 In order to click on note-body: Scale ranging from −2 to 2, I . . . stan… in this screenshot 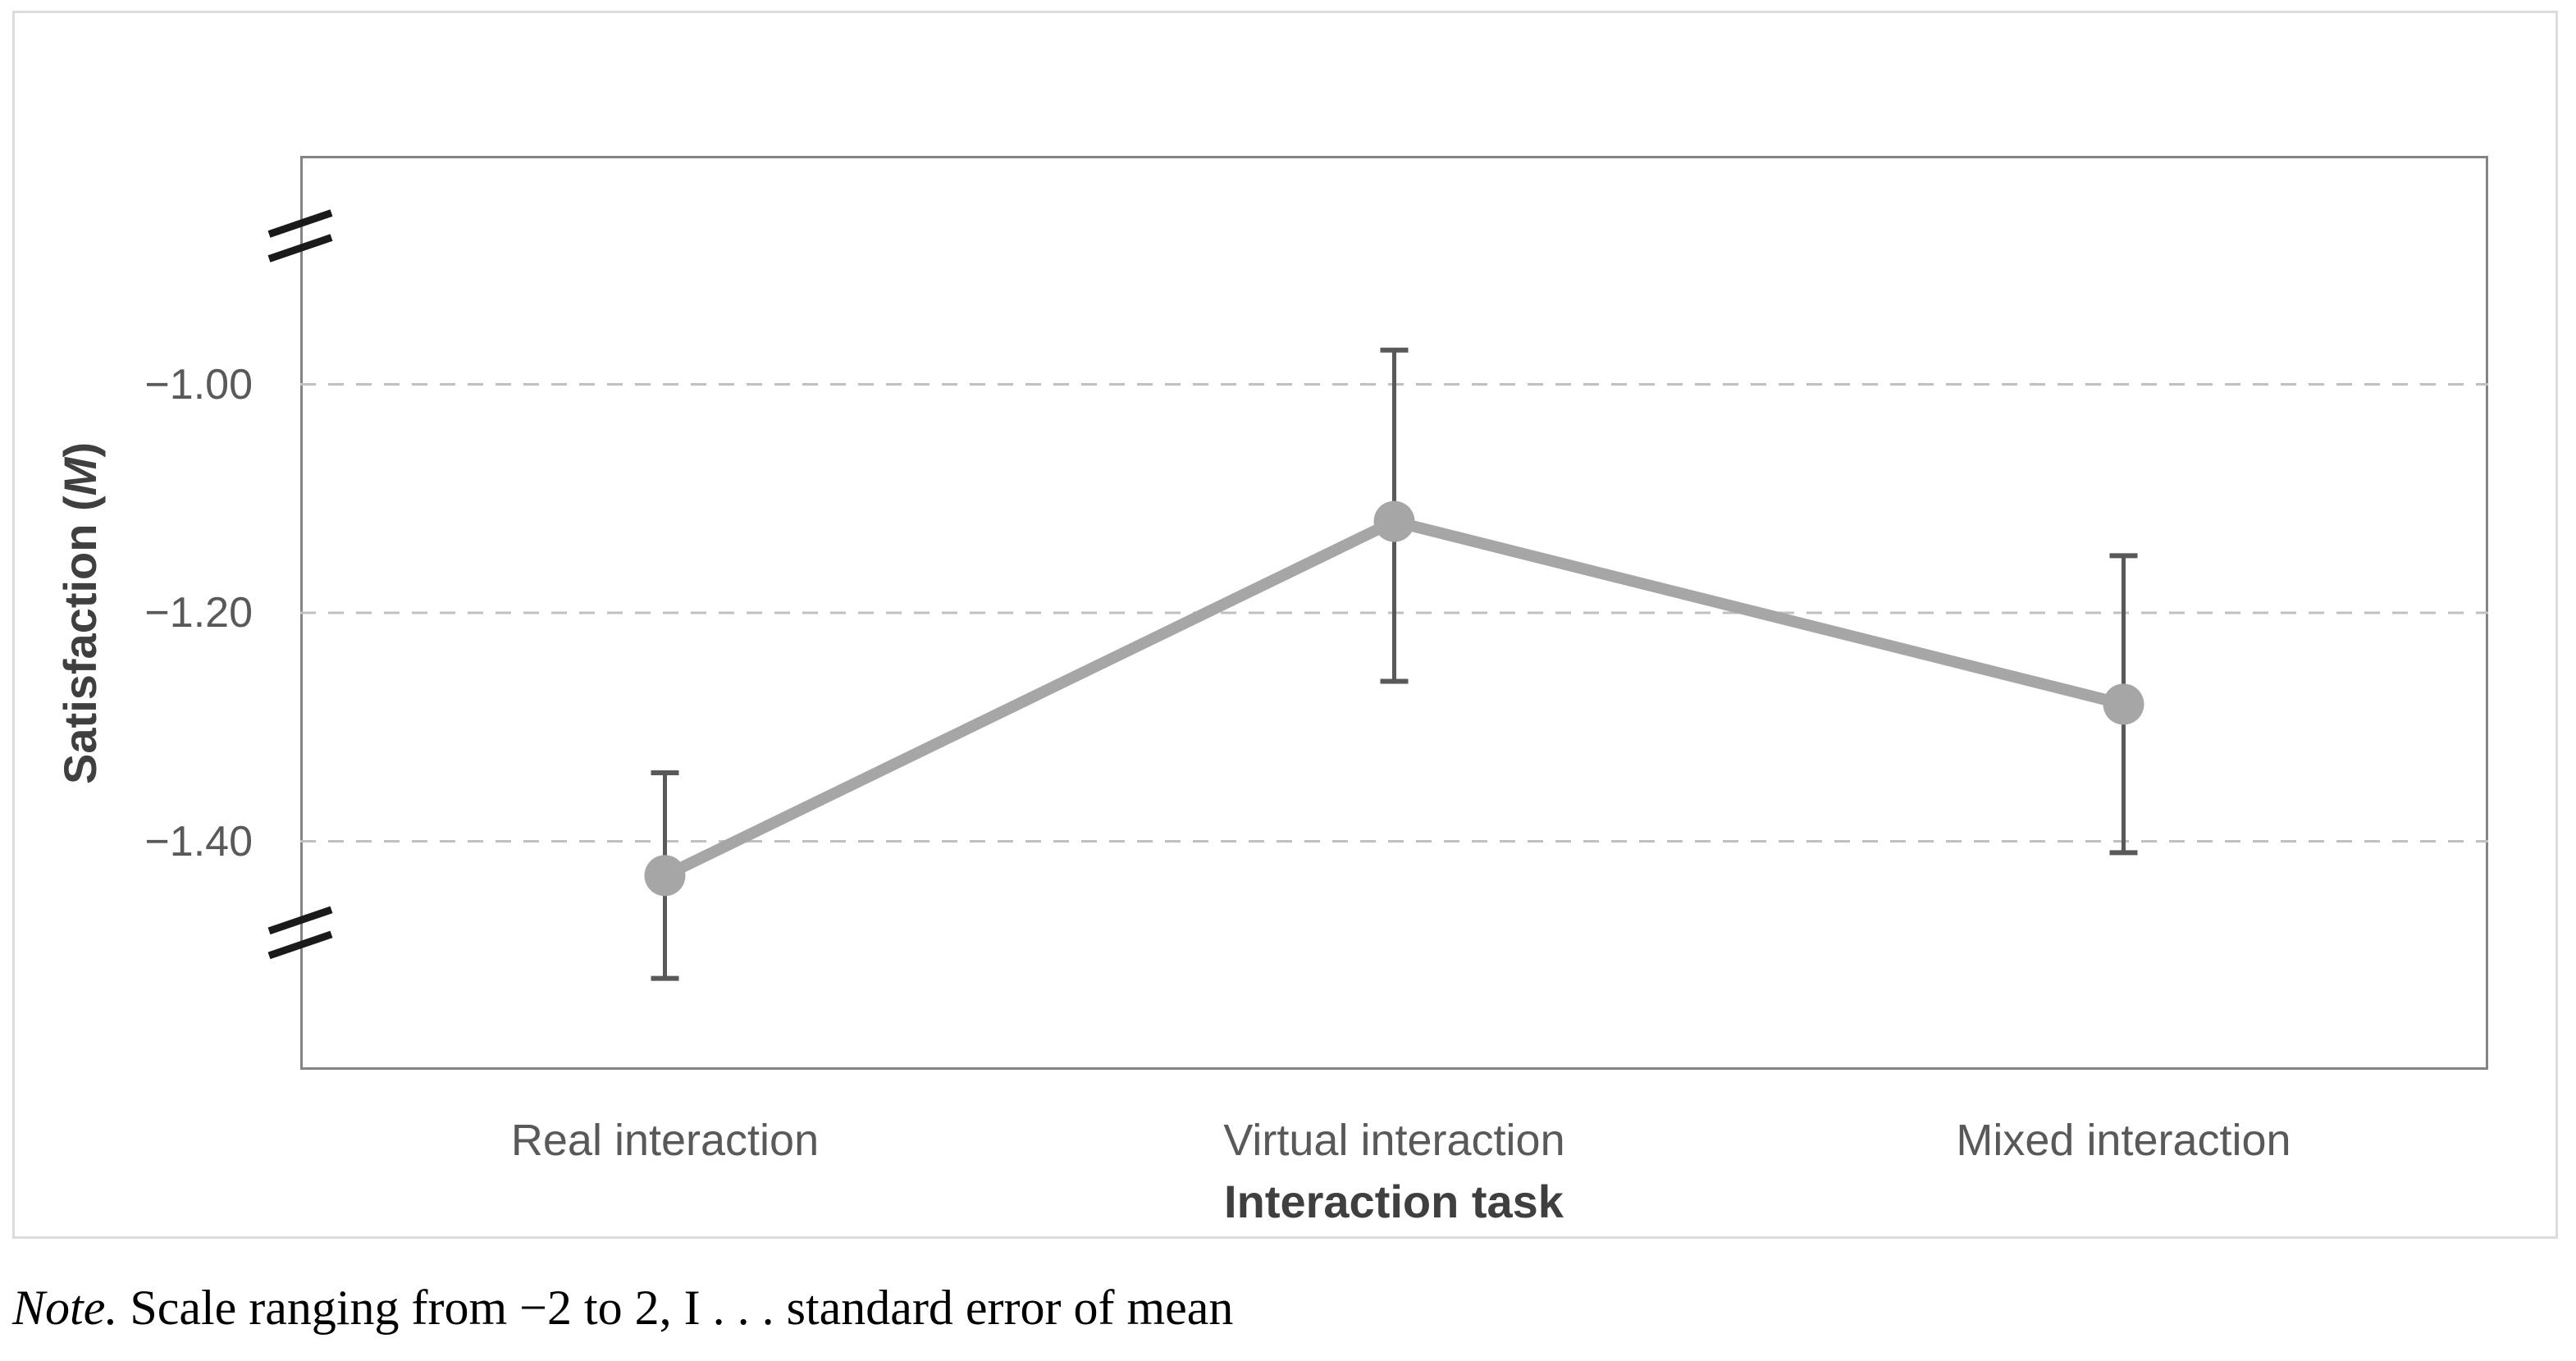, I will do `click(676, 1308)`.